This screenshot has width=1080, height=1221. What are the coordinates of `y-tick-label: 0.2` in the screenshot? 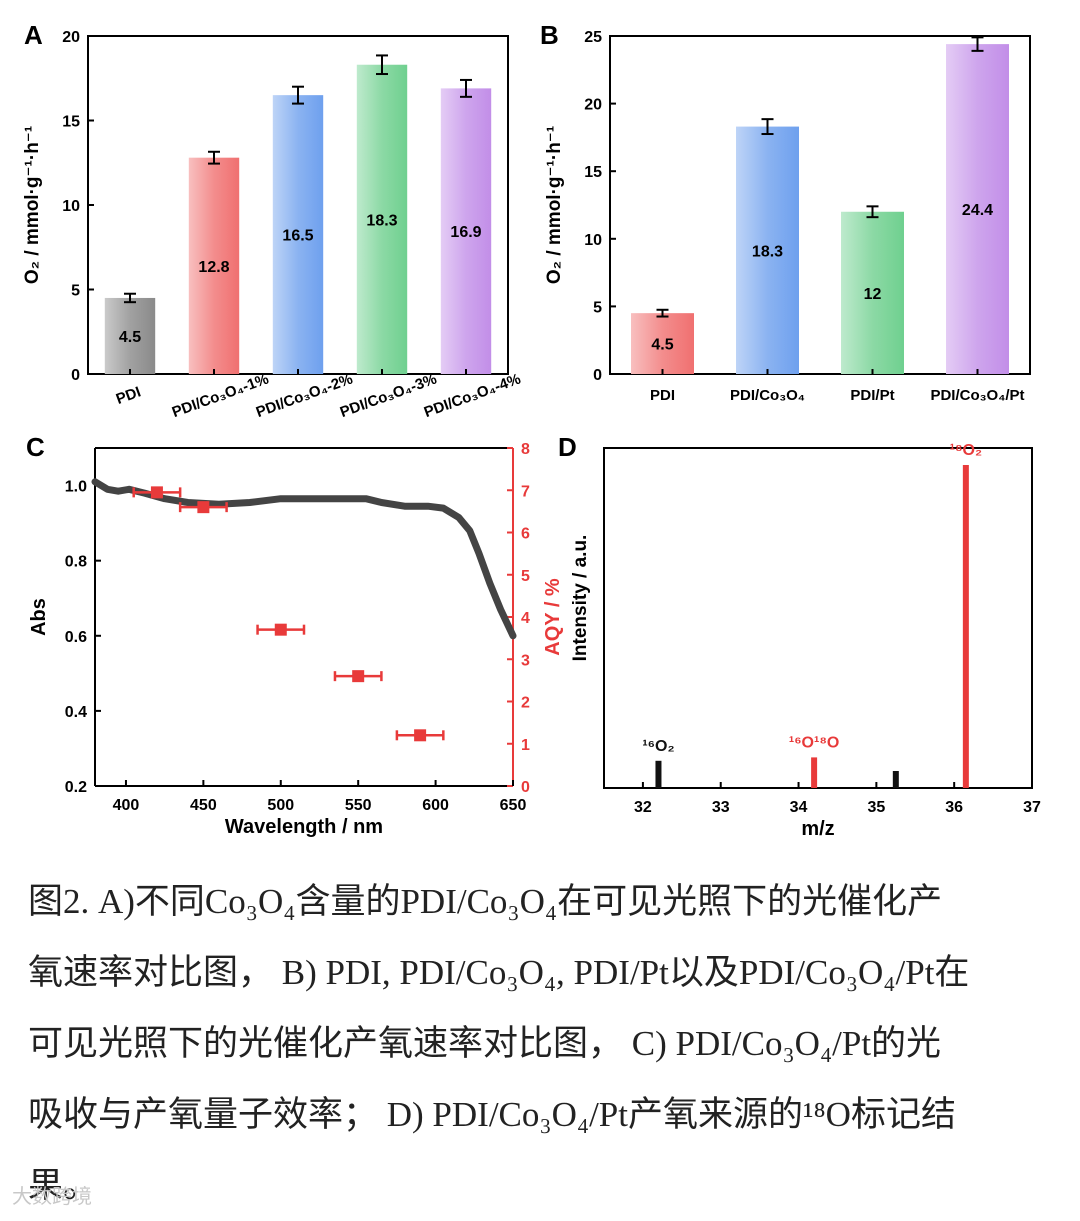 It's located at (76, 787).